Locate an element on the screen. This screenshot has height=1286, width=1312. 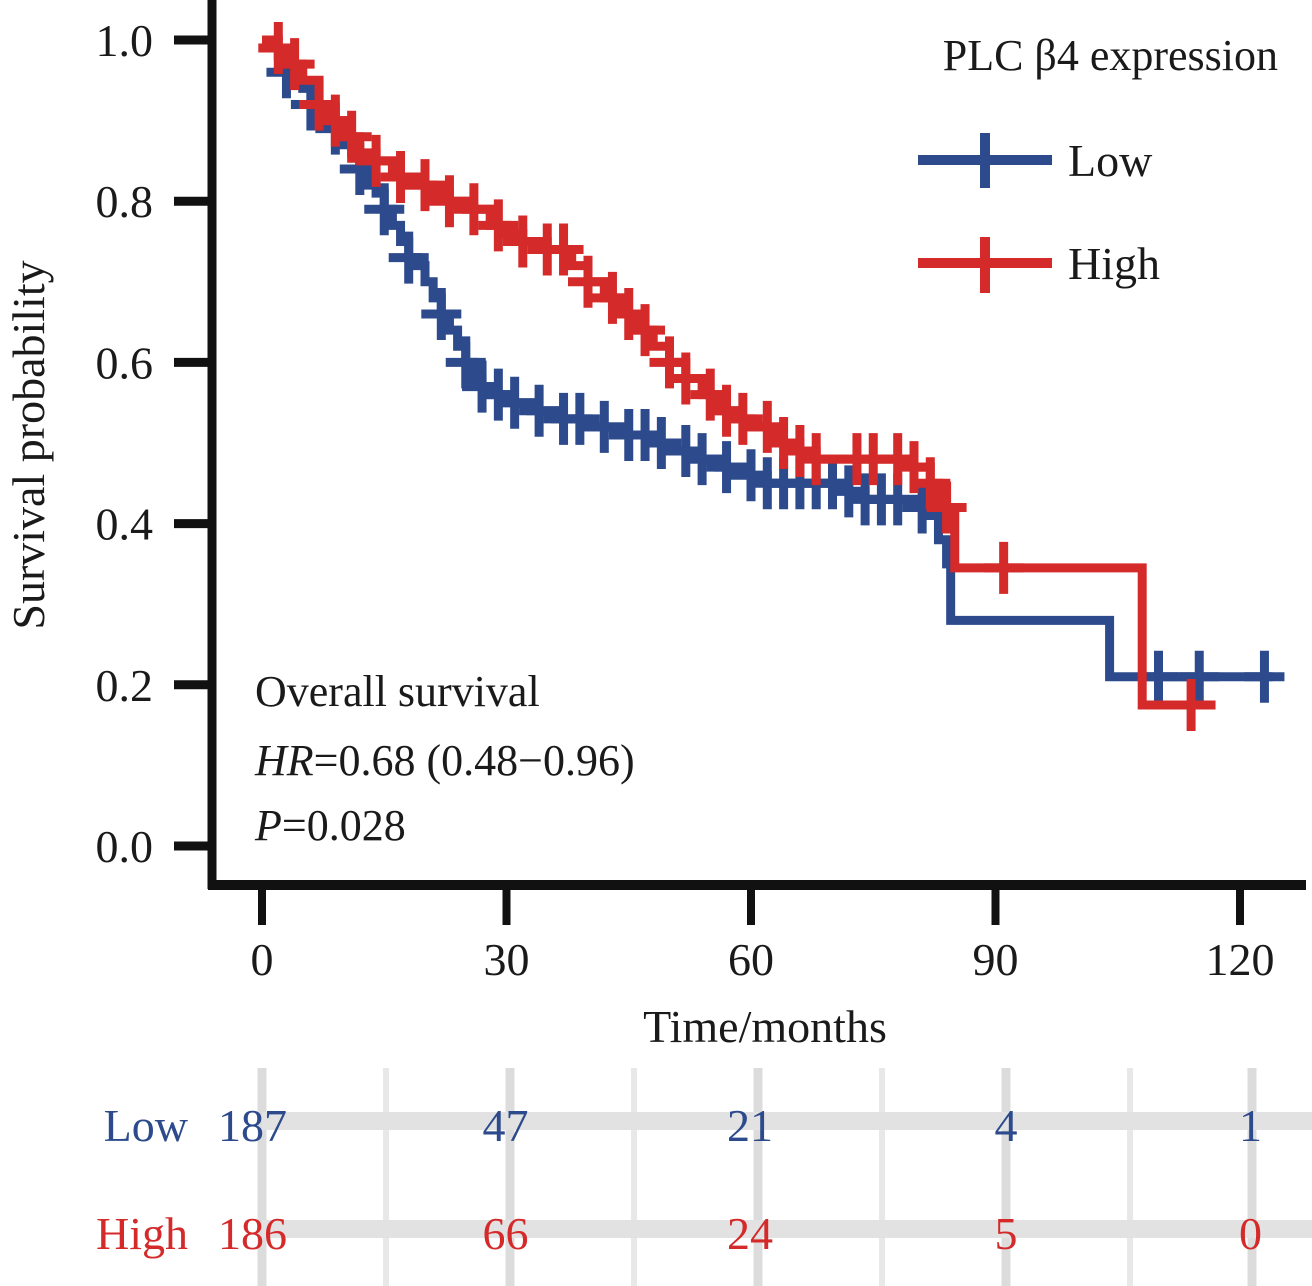
y-tick-label: 0.4 is located at coordinates (125, 524).